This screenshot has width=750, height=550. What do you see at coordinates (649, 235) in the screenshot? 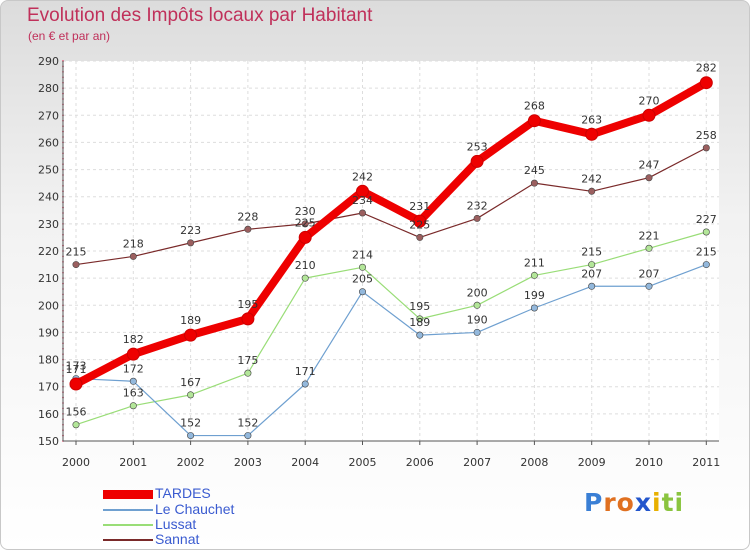
I see `data-label-lussat: 221` at bounding box center [649, 235].